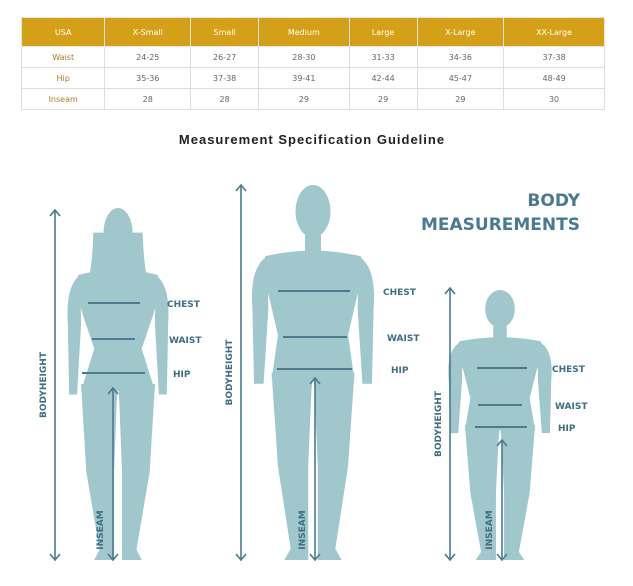 The height and width of the screenshot is (586, 633). Describe the element at coordinates (383, 32) in the screenshot. I see `header-cell: Large` at that location.